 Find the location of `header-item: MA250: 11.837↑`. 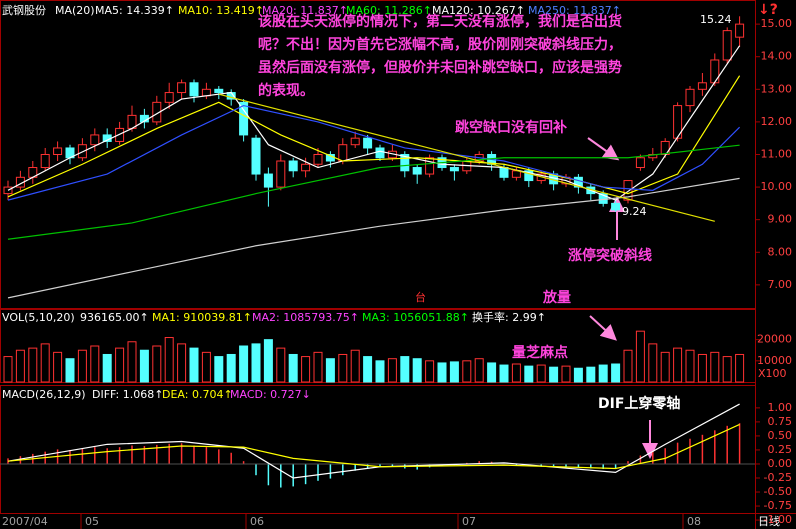

header-item: MA250: 11.837↑ is located at coordinates (574, 10).